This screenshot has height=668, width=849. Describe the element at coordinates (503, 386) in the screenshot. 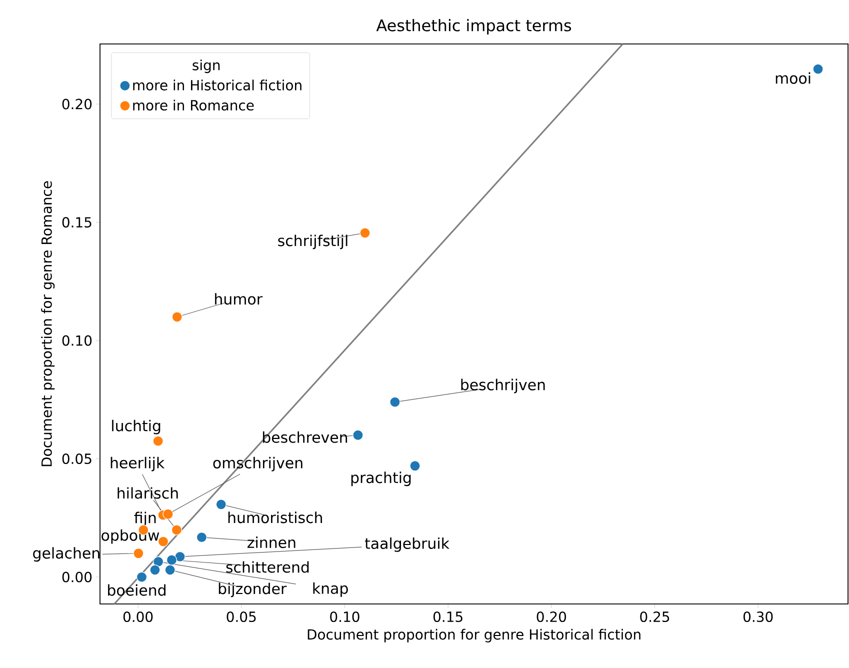

I see `annotation: beschrijven` at that location.